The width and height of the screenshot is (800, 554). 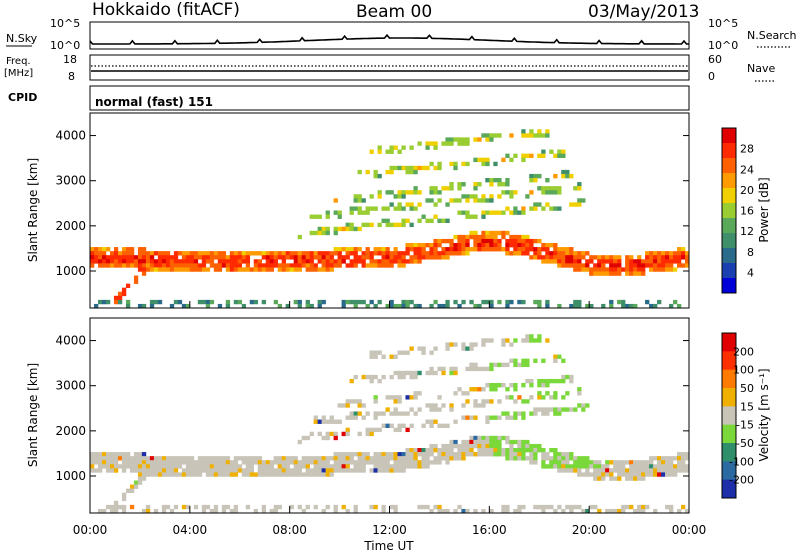 I want to click on velocity-colorbar-swatch, so click(x=729, y=342).